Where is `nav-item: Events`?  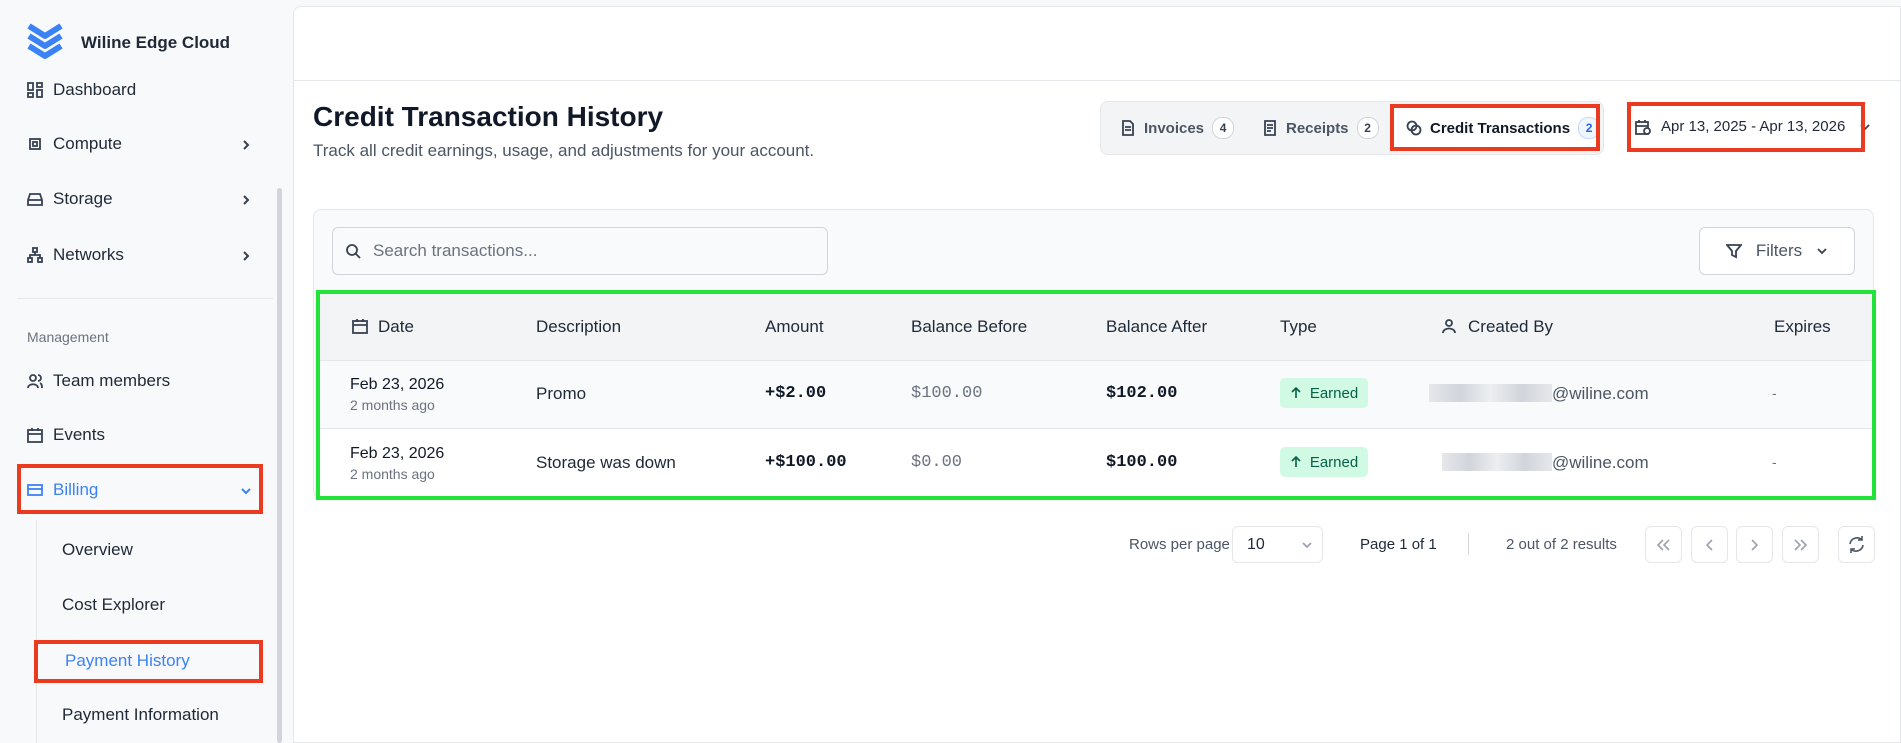
nav-item: Events is located at coordinates (66, 435).